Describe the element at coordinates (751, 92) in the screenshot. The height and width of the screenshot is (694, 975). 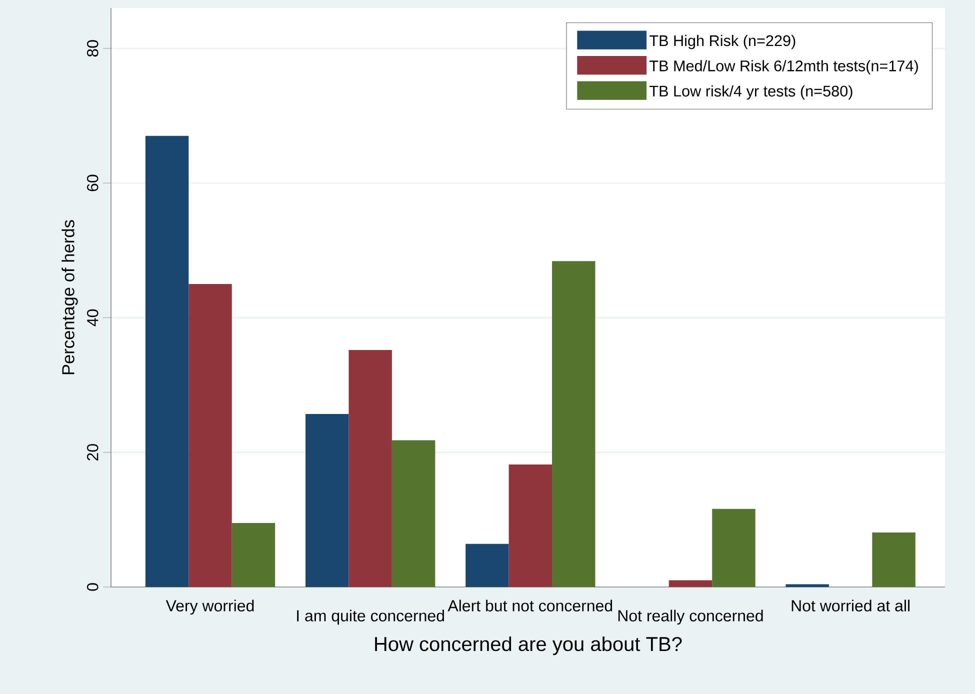
I see `legend-label: TB Low risk/4 yr tests (n=580)` at that location.